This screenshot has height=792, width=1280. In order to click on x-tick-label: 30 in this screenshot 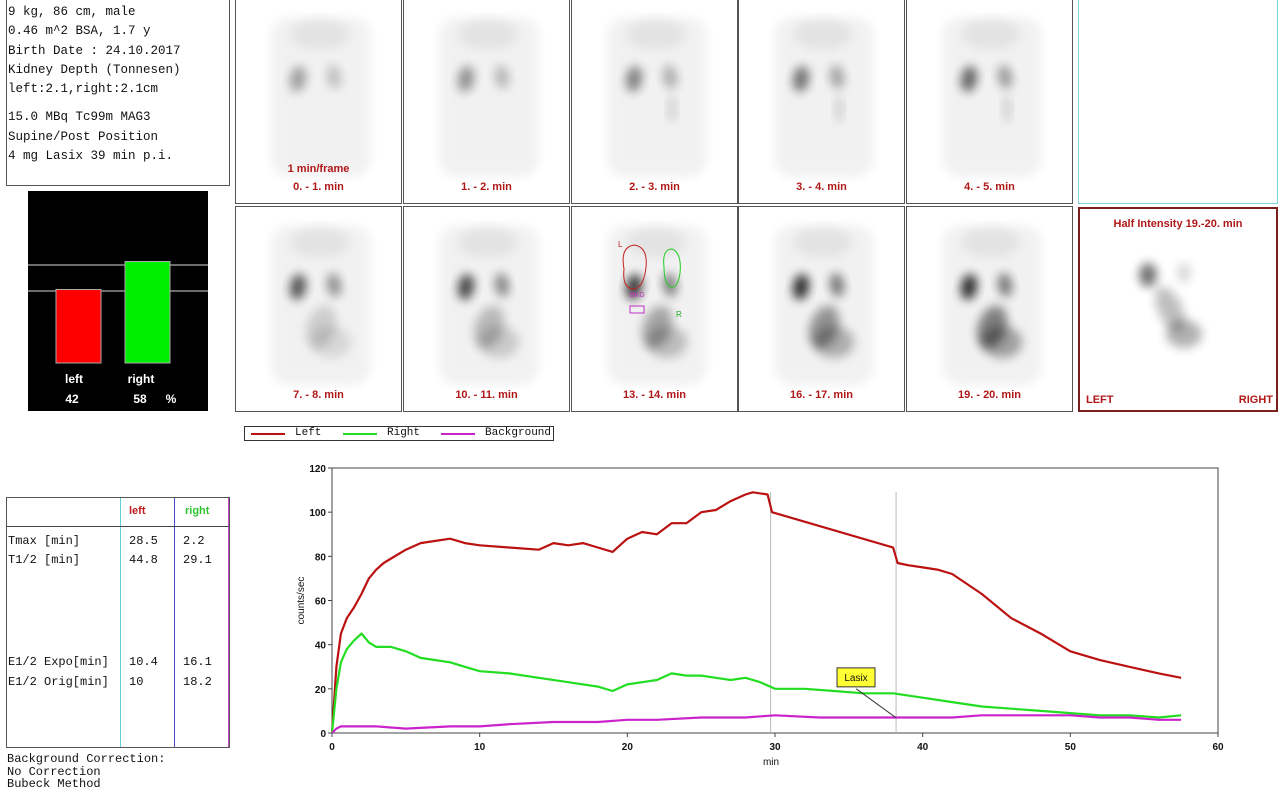, I will do `click(775, 747)`.